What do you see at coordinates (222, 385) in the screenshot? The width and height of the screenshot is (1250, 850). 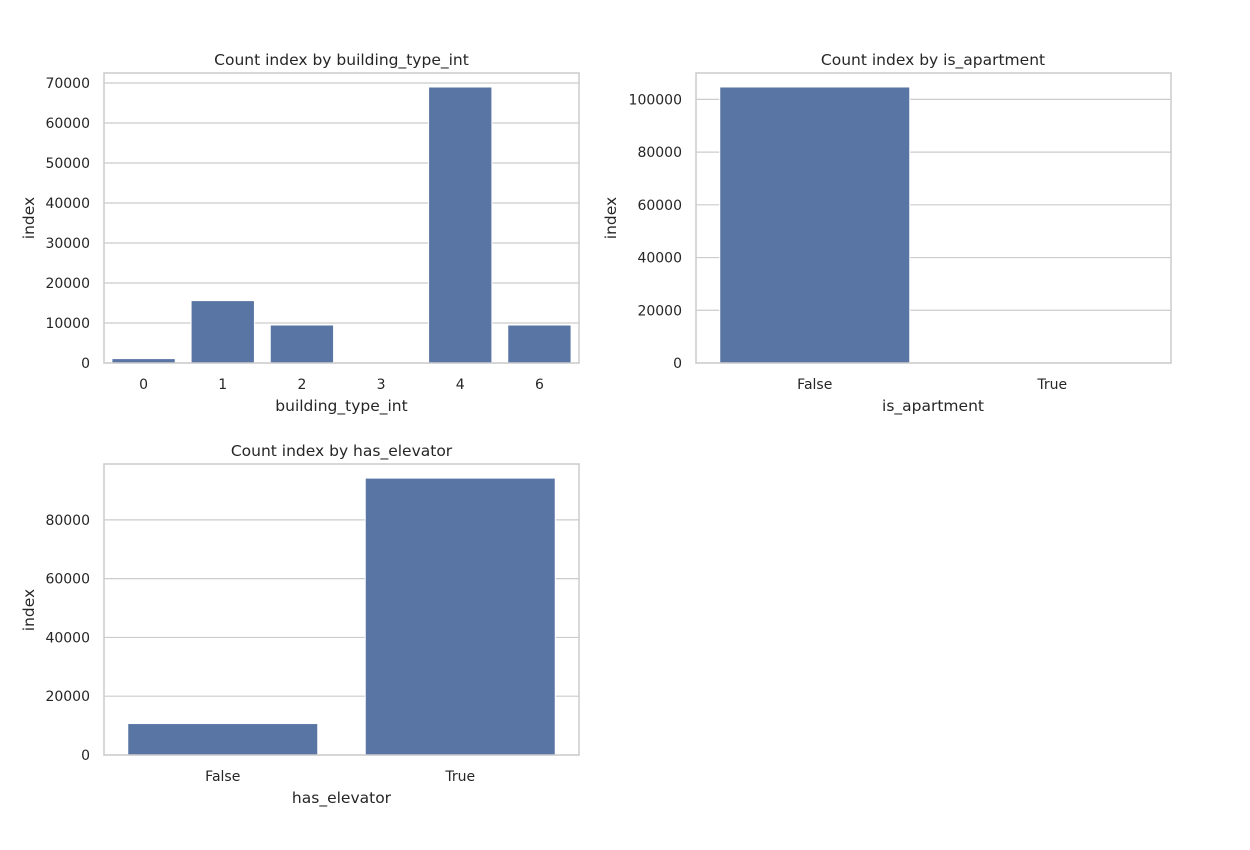 I see `x-tick-label: 1` at bounding box center [222, 385].